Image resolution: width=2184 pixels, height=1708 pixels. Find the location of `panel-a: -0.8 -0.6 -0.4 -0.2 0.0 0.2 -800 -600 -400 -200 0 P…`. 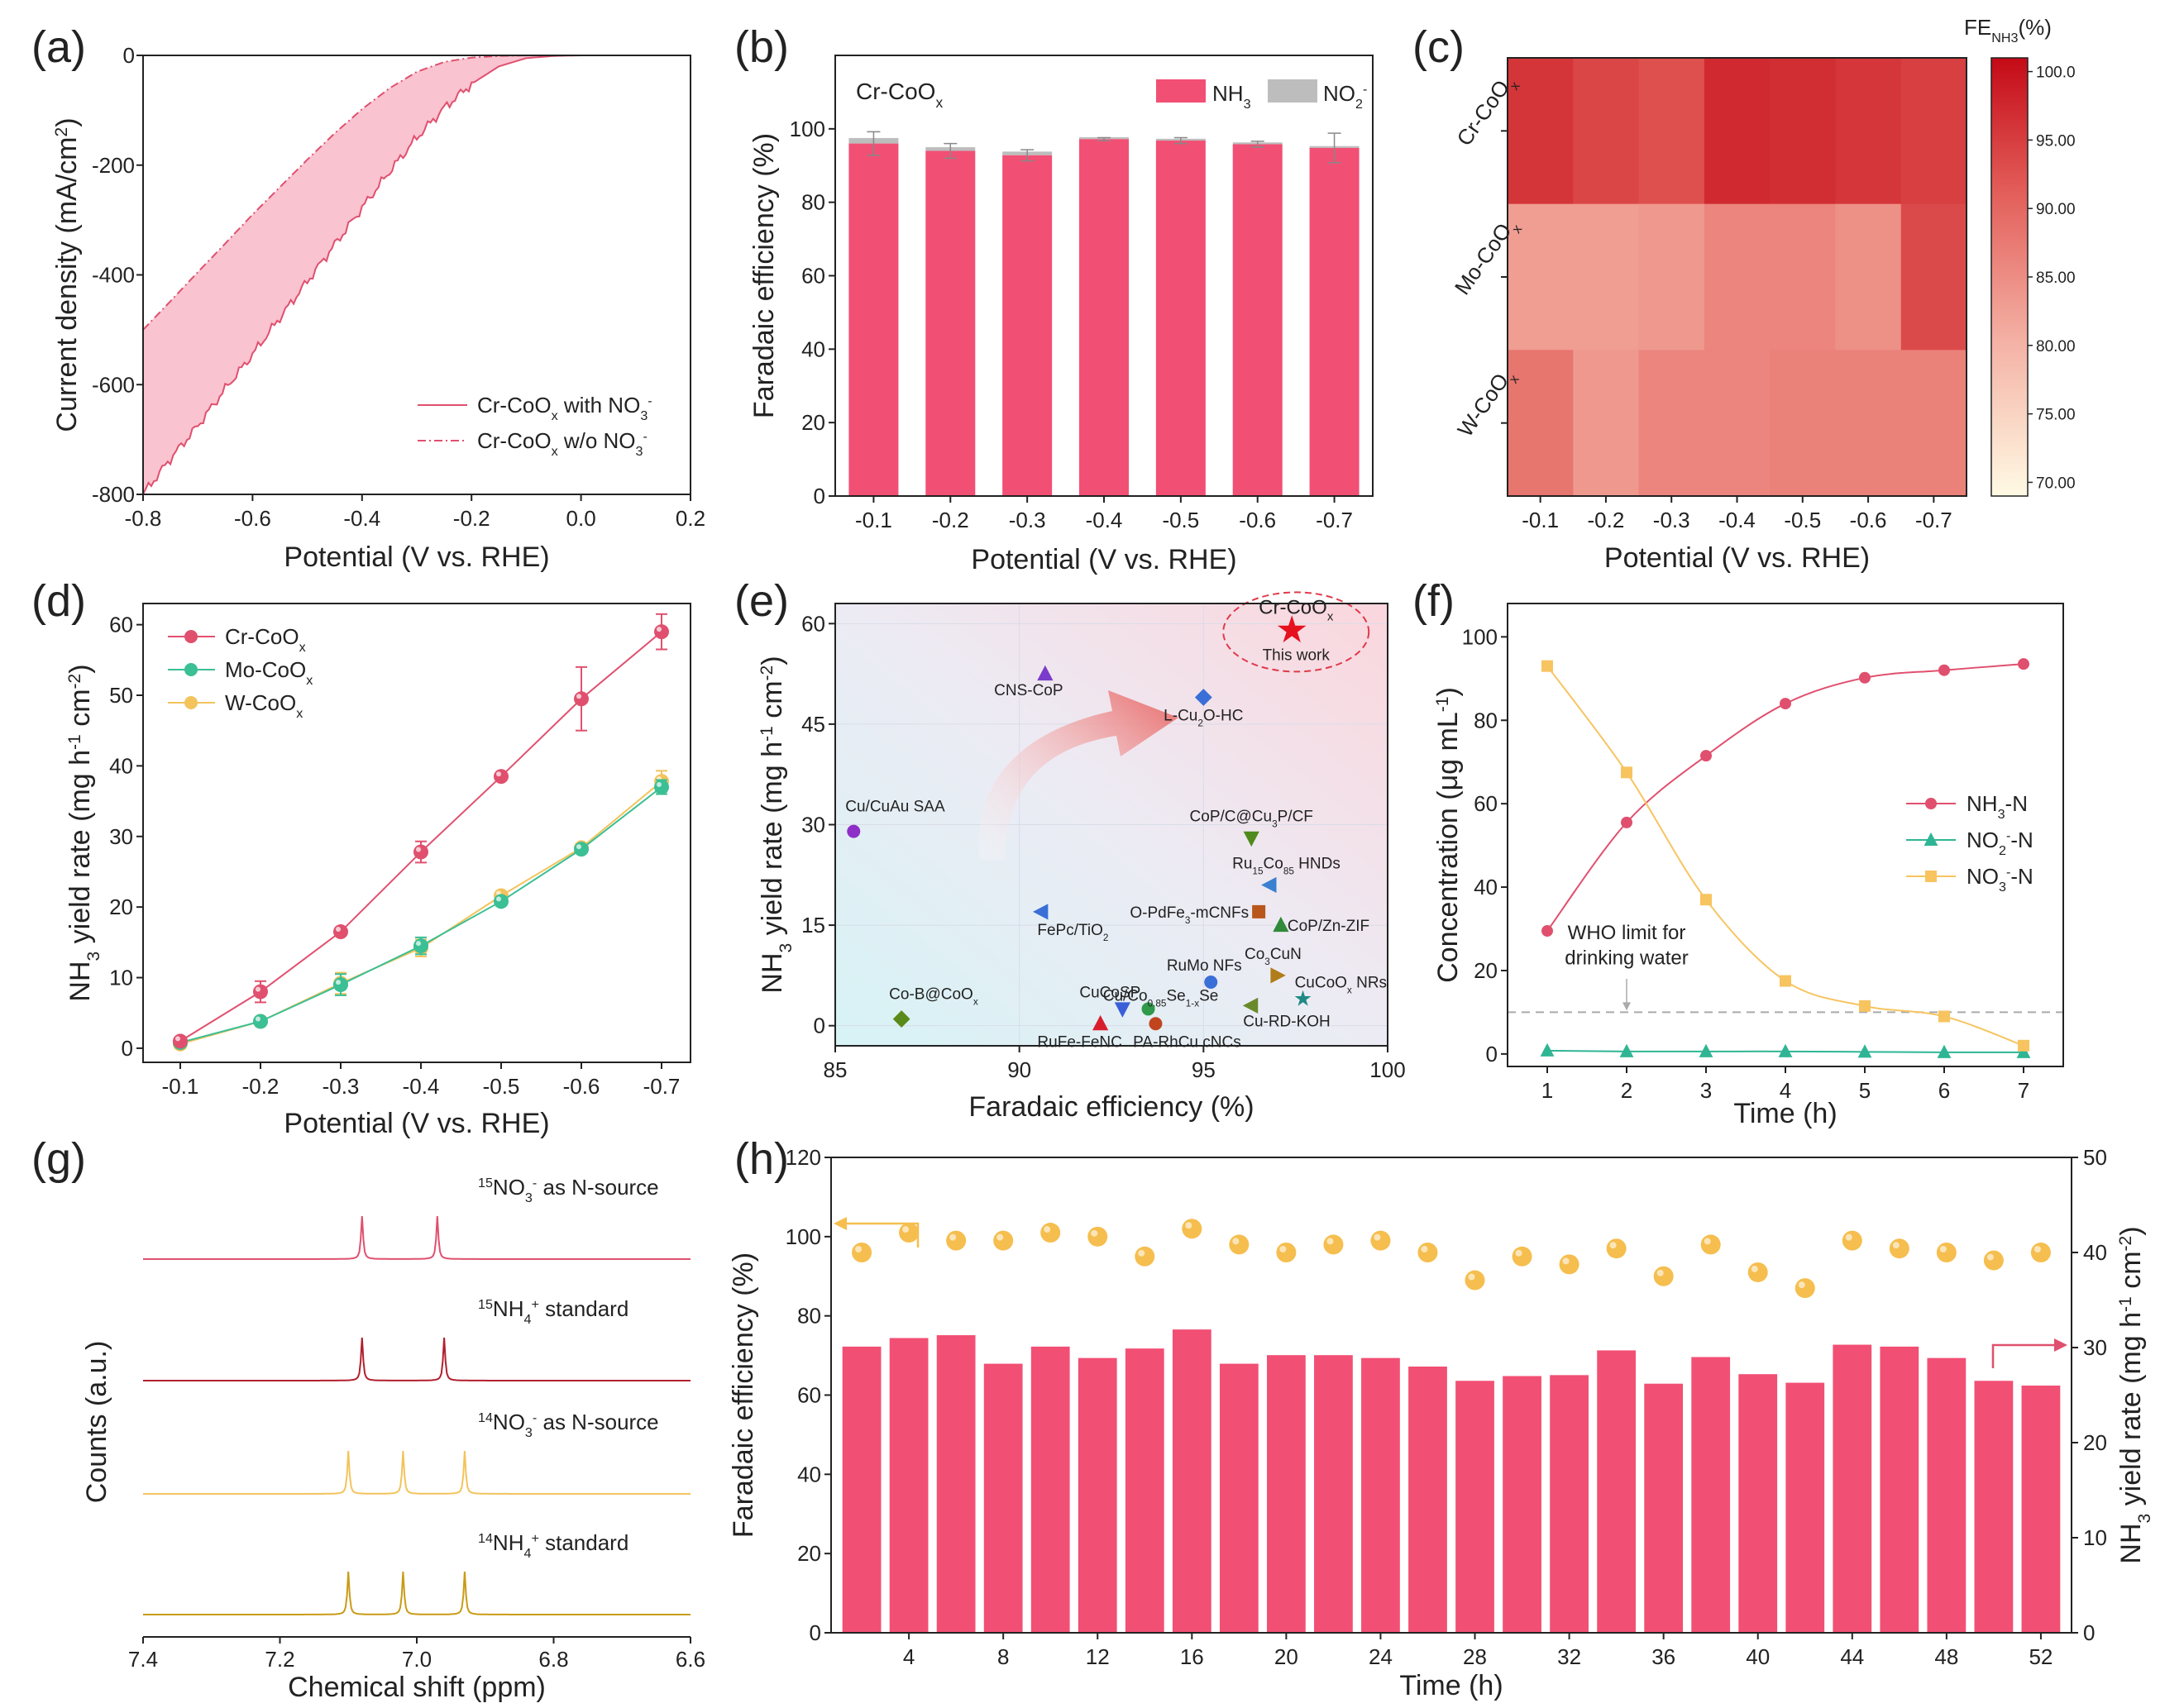

panel-a: -0.8 -0.6 -0.4 -0.2 0.0 0.2 -800 -600 -400 -200 0 P… is located at coordinates (368, 297).